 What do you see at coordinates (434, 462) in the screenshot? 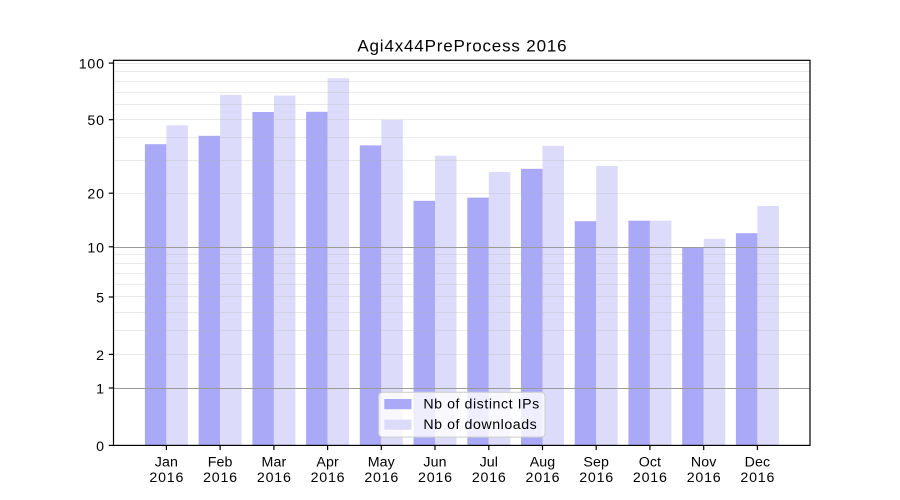
I see `svg-text: Jun` at bounding box center [434, 462].